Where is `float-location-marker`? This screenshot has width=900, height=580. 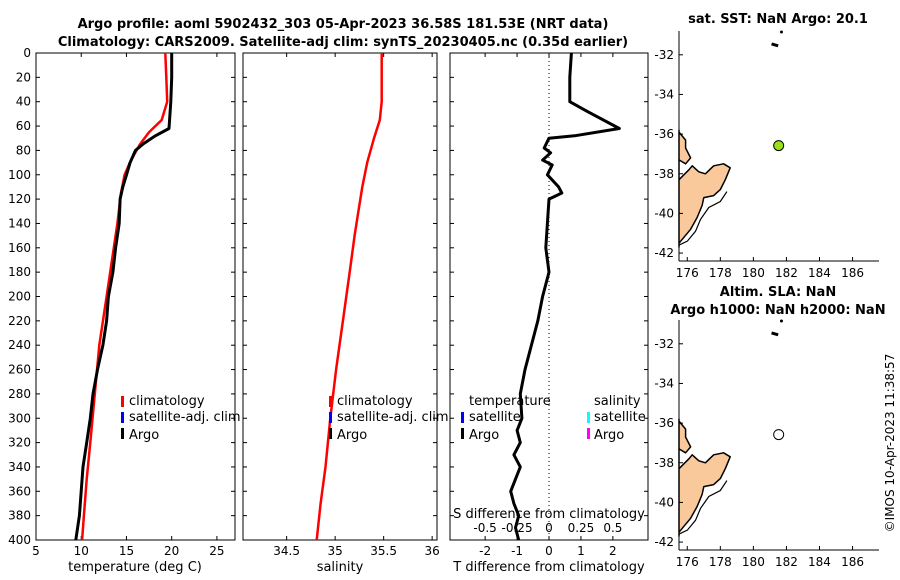 float-location-marker is located at coordinates (779, 435).